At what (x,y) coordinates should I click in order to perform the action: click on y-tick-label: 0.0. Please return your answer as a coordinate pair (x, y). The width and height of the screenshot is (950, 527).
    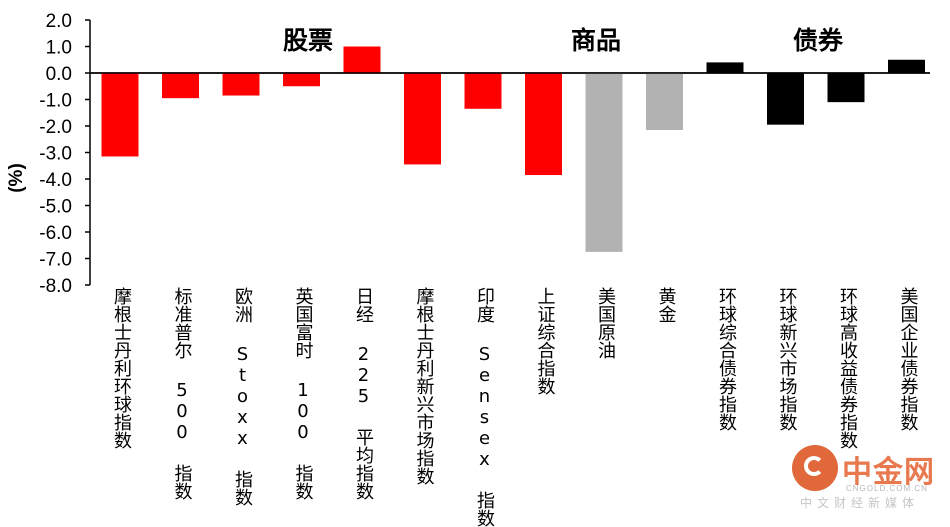
    Looking at the image, I should click on (59, 74).